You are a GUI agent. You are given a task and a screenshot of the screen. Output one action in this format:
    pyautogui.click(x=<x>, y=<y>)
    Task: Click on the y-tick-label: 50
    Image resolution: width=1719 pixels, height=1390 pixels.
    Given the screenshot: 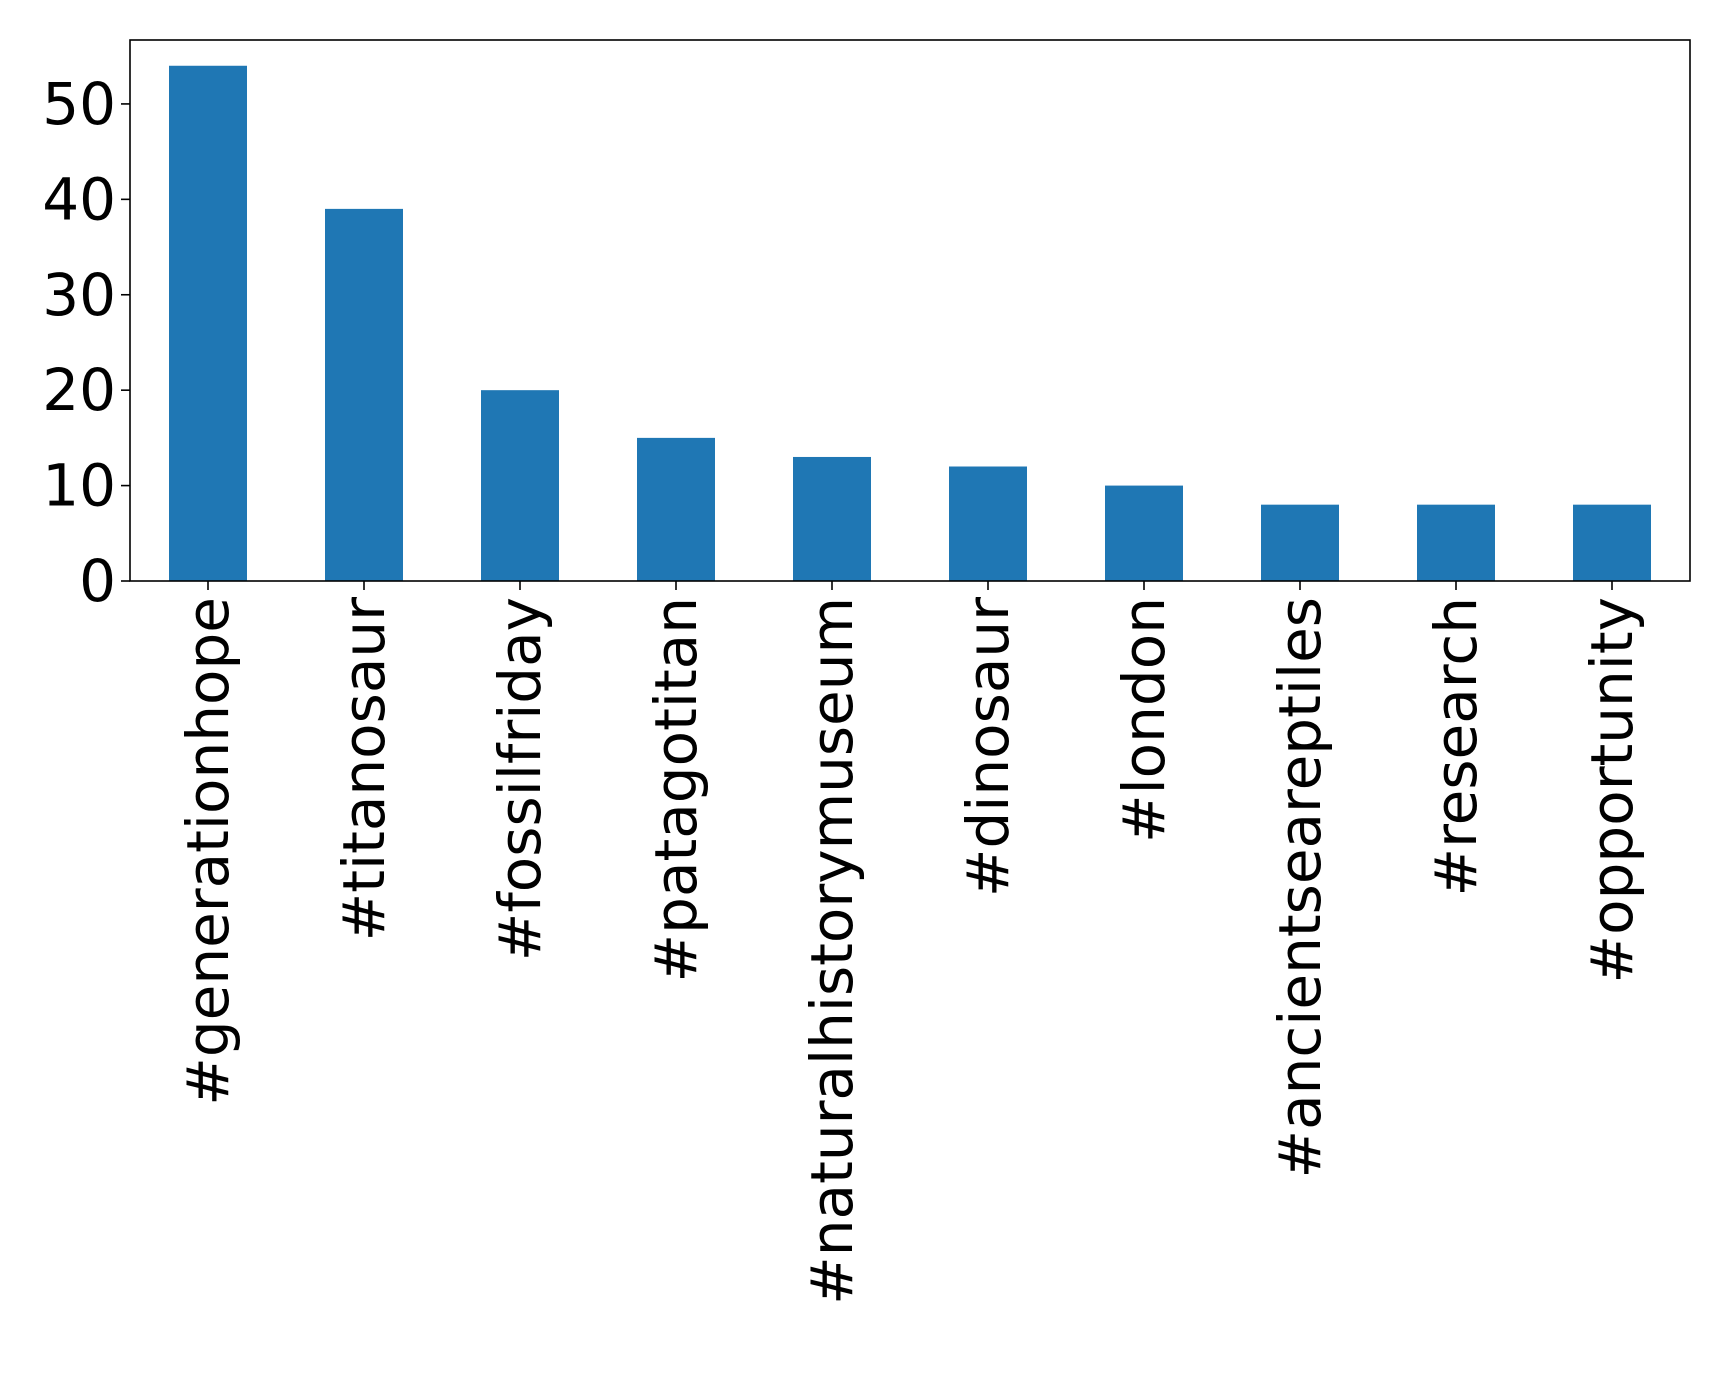 What is the action you would take?
    pyautogui.click(x=79, y=104)
    